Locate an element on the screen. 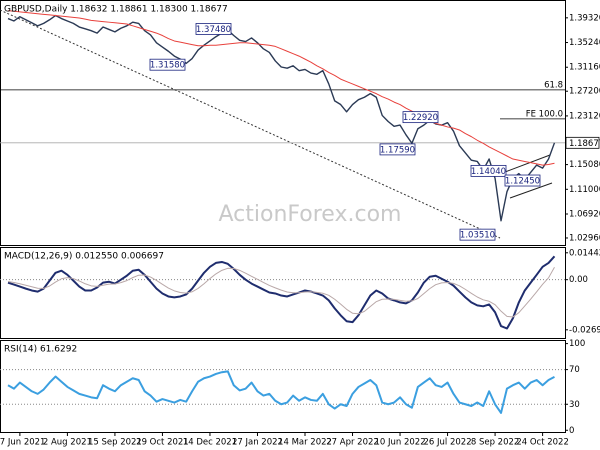 Image resolution: width=600 pixels, height=450 pixels. x-tick-label: 17 Jun 2021 is located at coordinates (22, 443).